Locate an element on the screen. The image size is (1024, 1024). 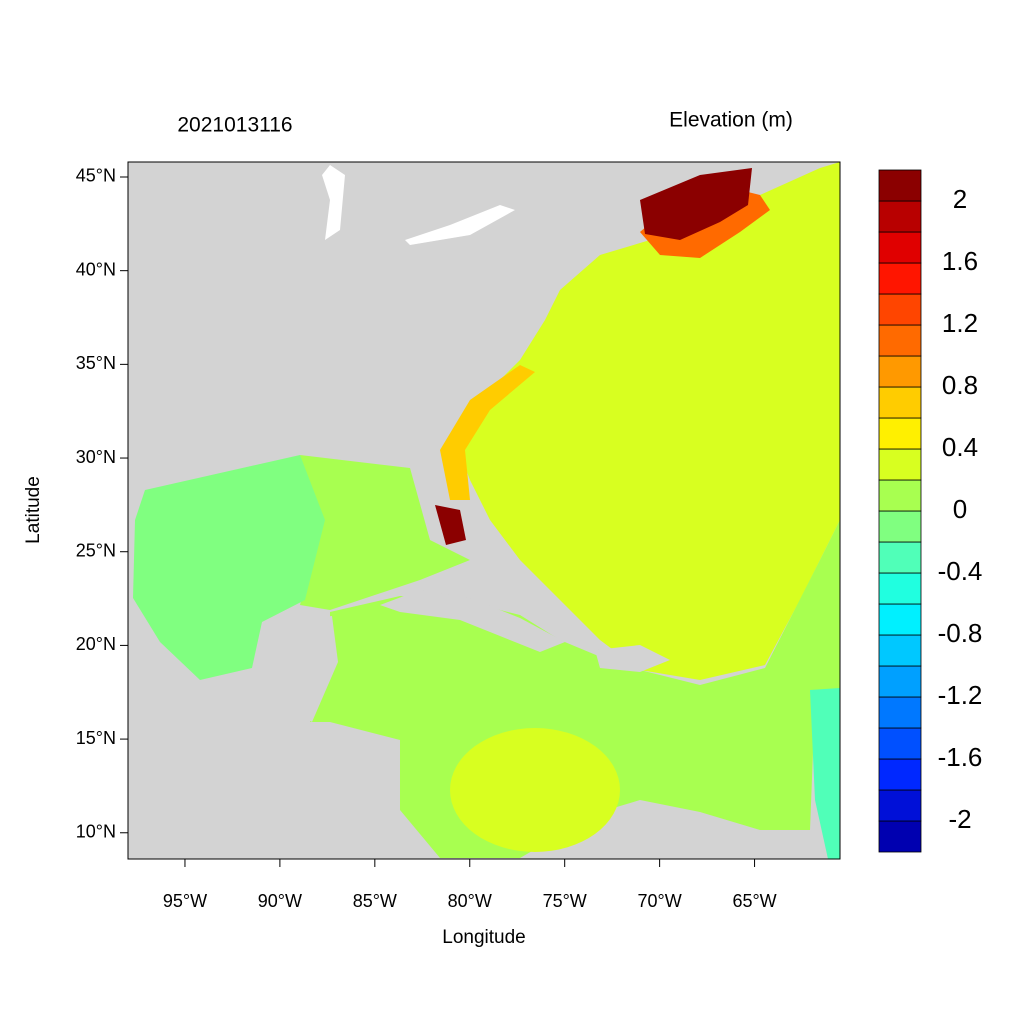
colorbar-tick-label: -0.4 is located at coordinates (960, 571).